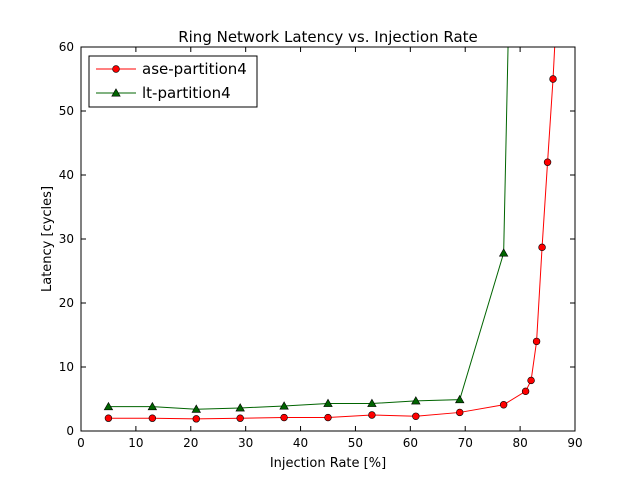 This screenshot has width=640, height=480. Describe the element at coordinates (300, 443) in the screenshot. I see `x-tick-label: 40` at that location.